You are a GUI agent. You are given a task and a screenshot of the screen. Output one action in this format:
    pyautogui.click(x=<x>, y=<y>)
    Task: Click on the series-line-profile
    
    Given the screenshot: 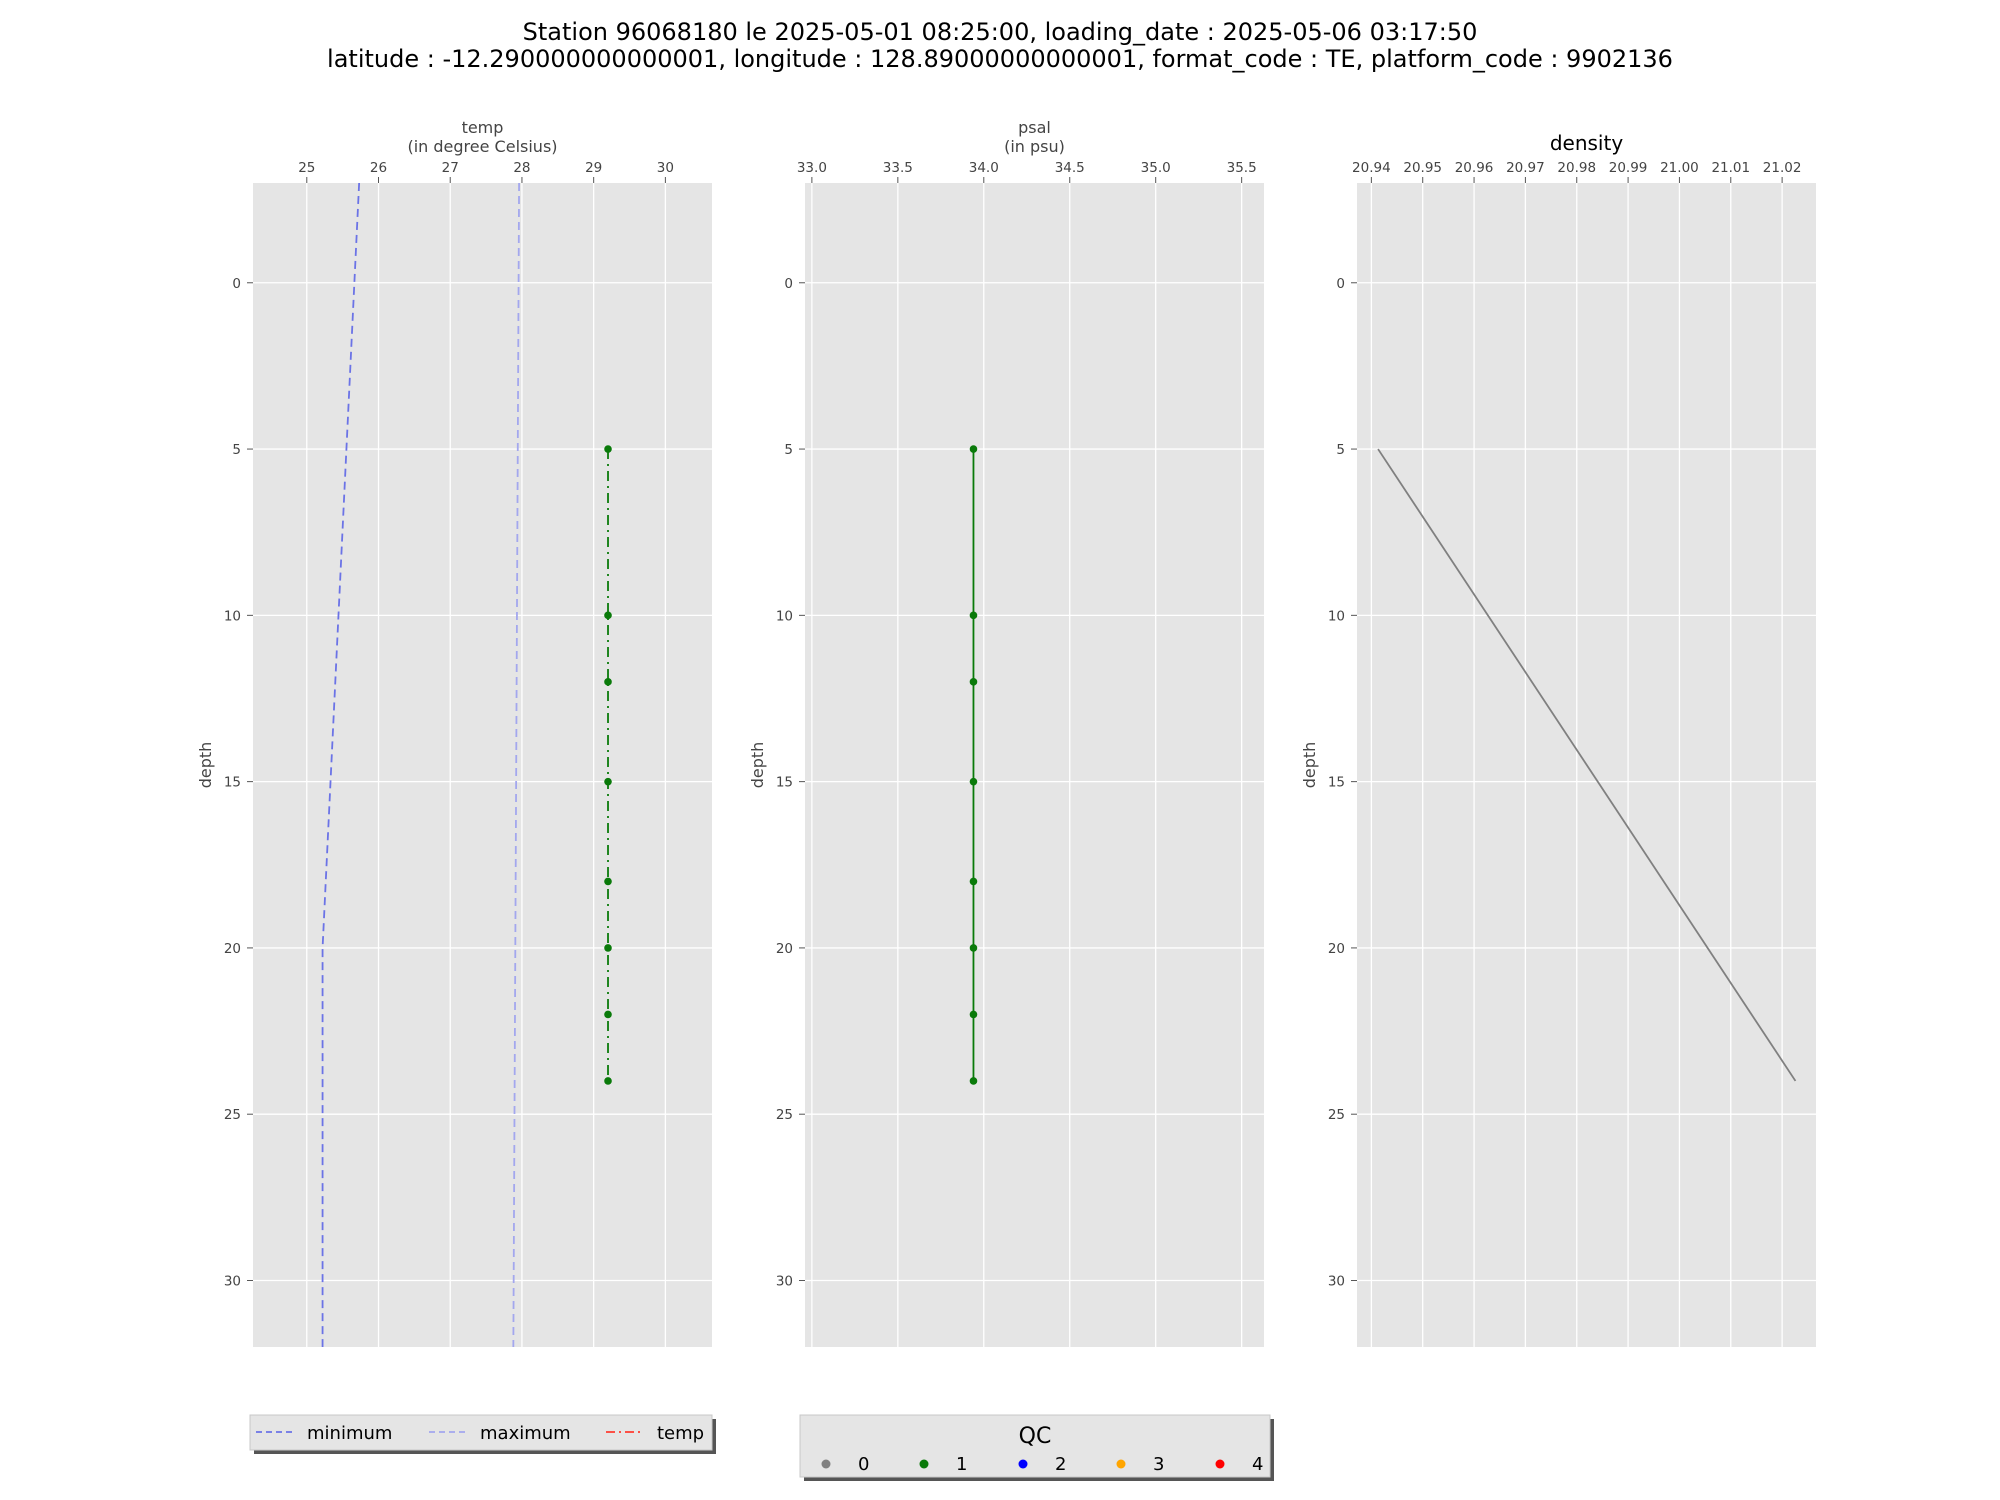 What is the action you would take?
    pyautogui.click(x=1587, y=765)
    